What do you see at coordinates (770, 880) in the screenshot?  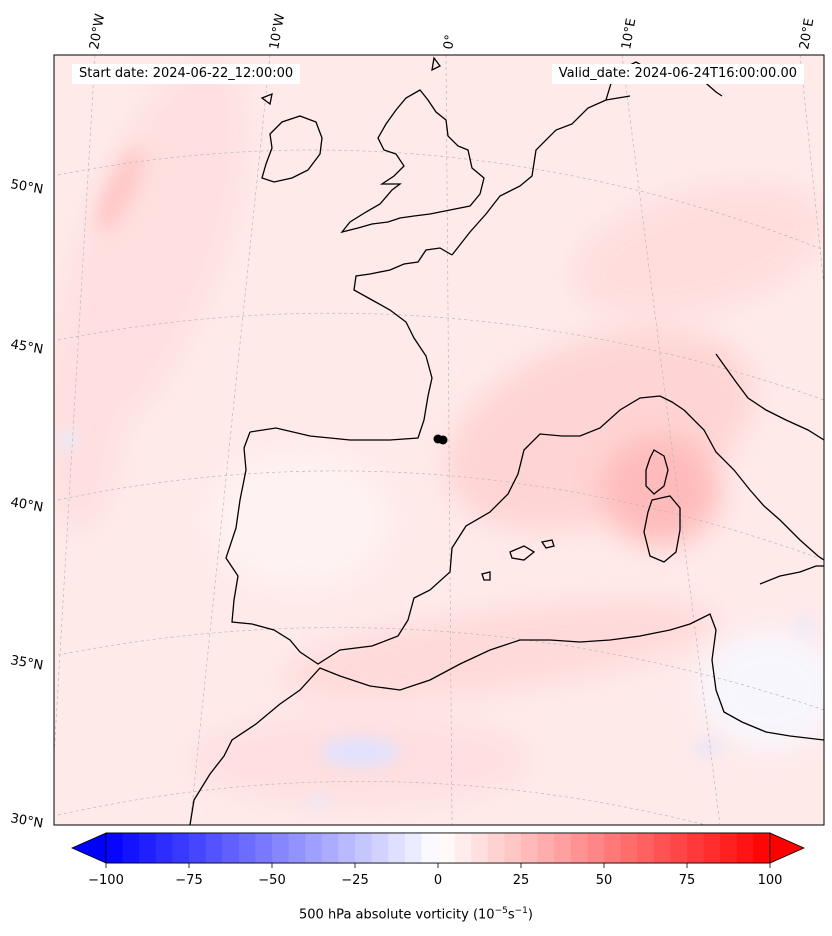 I see `colorbar-tick-label: 100` at bounding box center [770, 880].